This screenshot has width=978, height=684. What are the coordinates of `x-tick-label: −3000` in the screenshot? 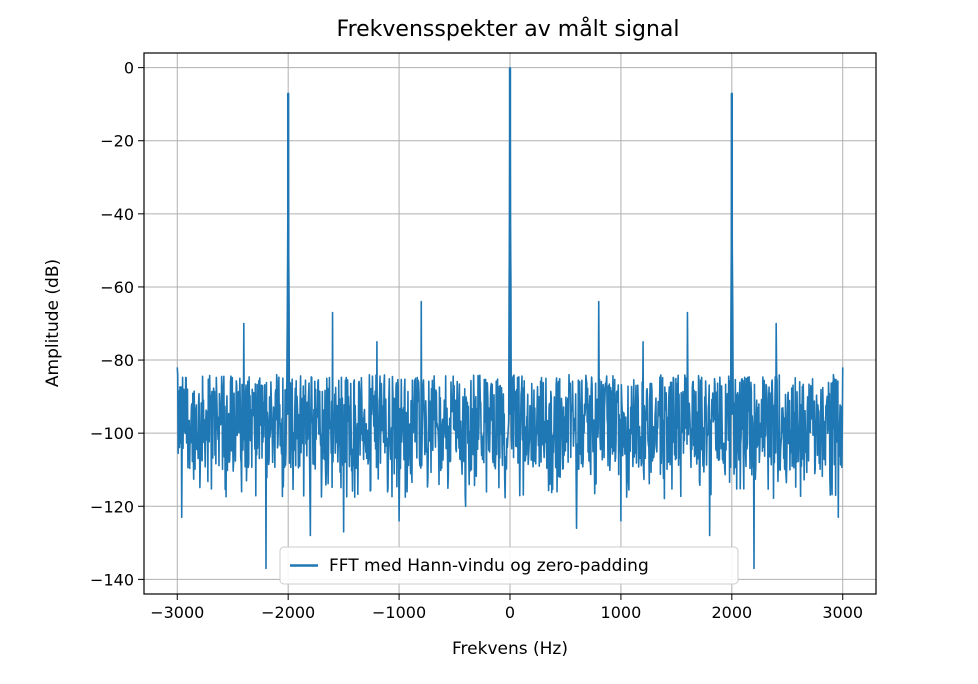 It's located at (177, 612).